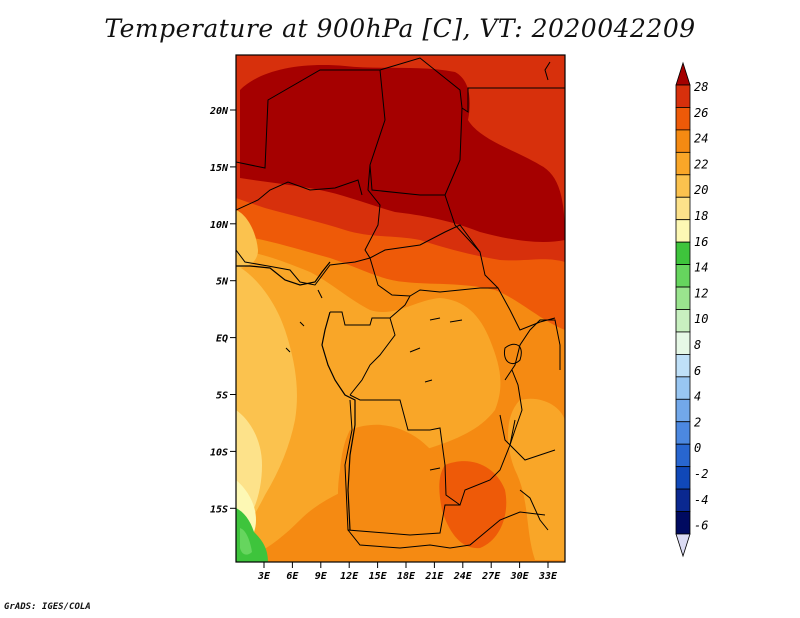 This screenshot has width=800, height=618. What do you see at coordinates (219, 509) in the screenshot?
I see `lat-label: 15S` at bounding box center [219, 509].